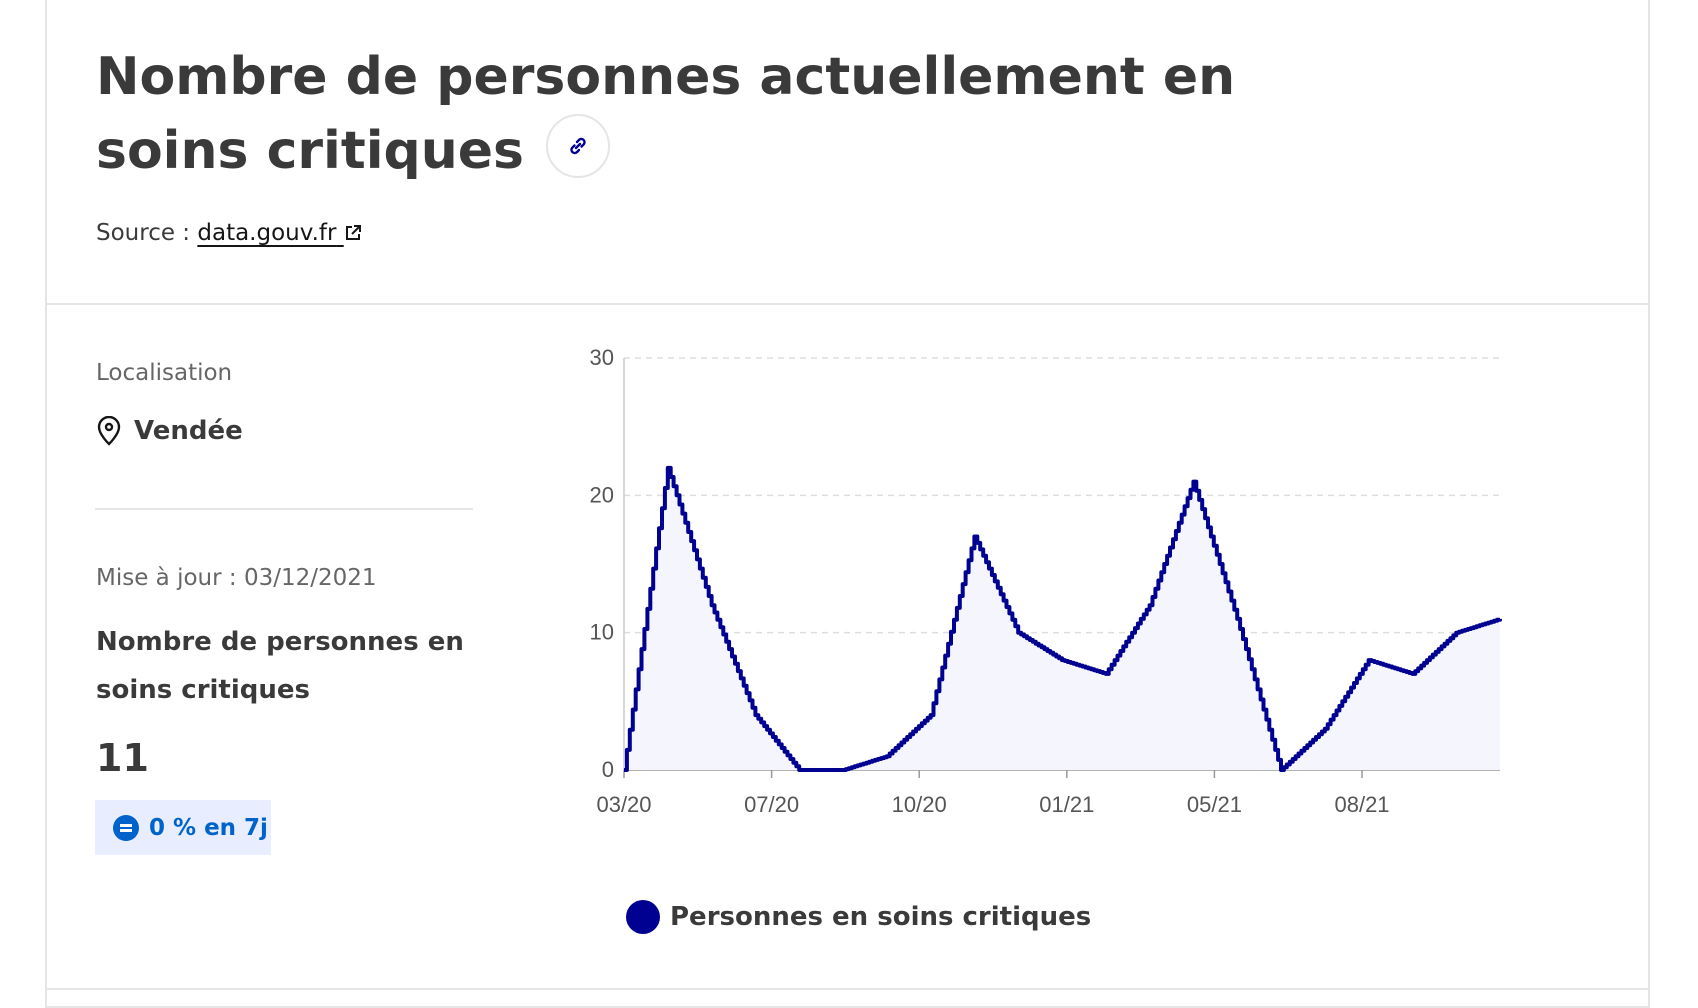 Image resolution: width=1698 pixels, height=1008 pixels. What do you see at coordinates (284, 509) in the screenshot?
I see `sidebar-divider` at bounding box center [284, 509].